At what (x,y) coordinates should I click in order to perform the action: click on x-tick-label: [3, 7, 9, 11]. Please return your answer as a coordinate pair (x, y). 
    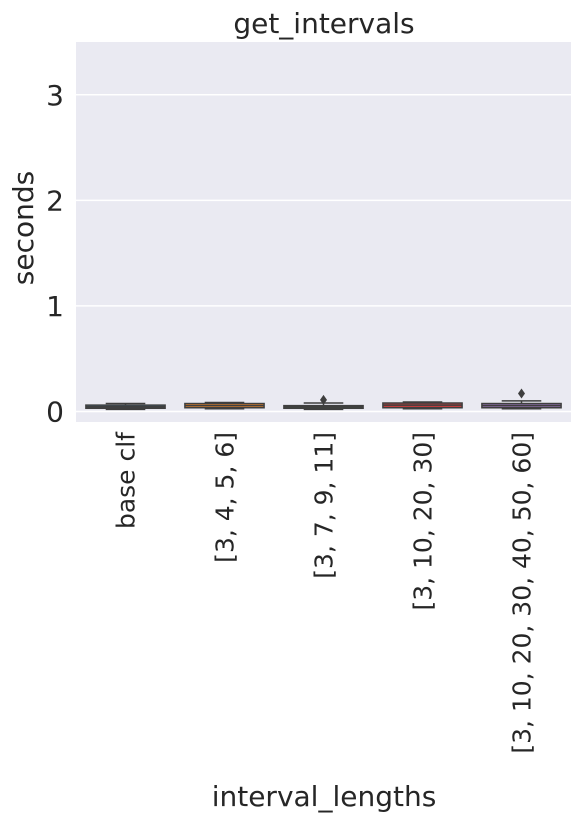
    Looking at the image, I should click on (324, 505).